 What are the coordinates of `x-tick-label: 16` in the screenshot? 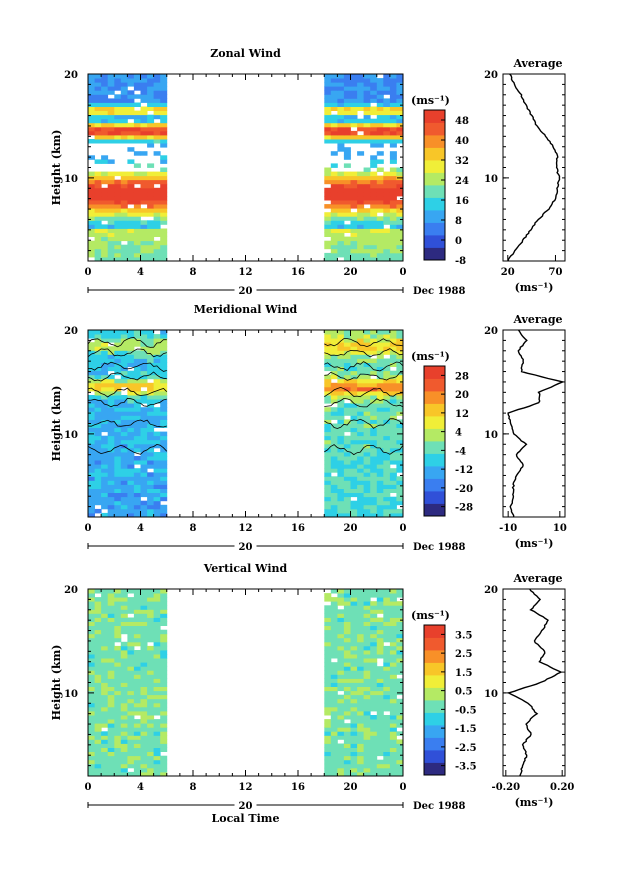 It's located at (298, 787).